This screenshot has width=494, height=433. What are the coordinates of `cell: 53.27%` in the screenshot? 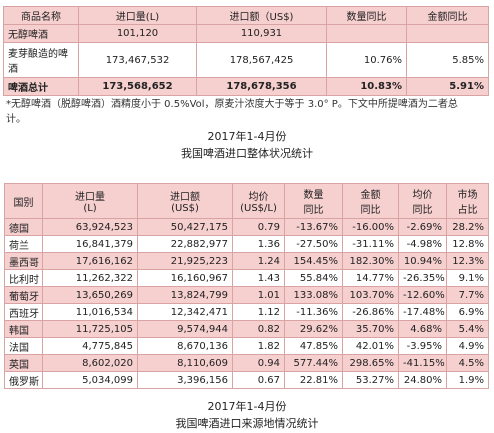 It's located at (370, 380).